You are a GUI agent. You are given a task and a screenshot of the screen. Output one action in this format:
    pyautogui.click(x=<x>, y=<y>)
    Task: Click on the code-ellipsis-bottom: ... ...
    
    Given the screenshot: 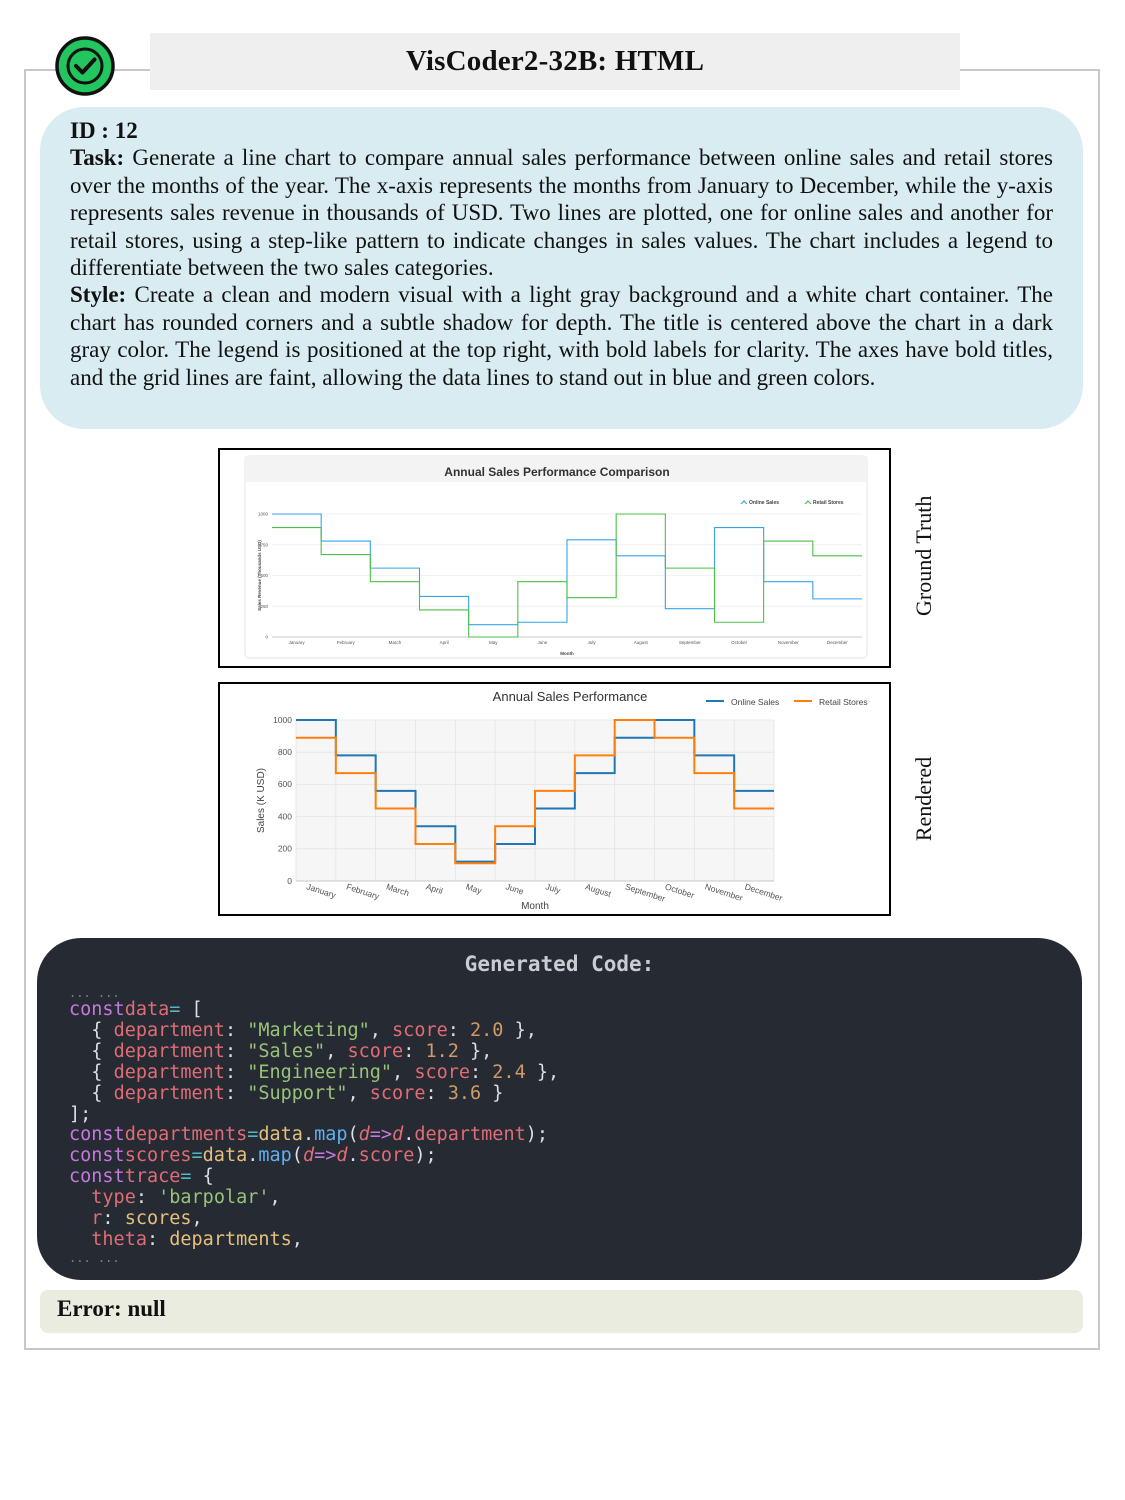 What is the action you would take?
    pyautogui.click(x=94, y=1257)
    